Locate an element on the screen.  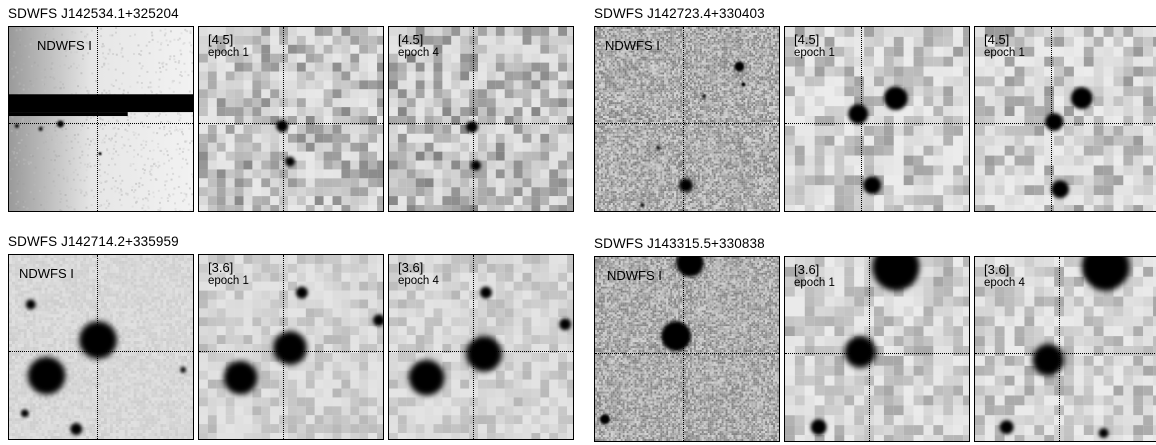
sky-background is located at coordinates (101, 119).